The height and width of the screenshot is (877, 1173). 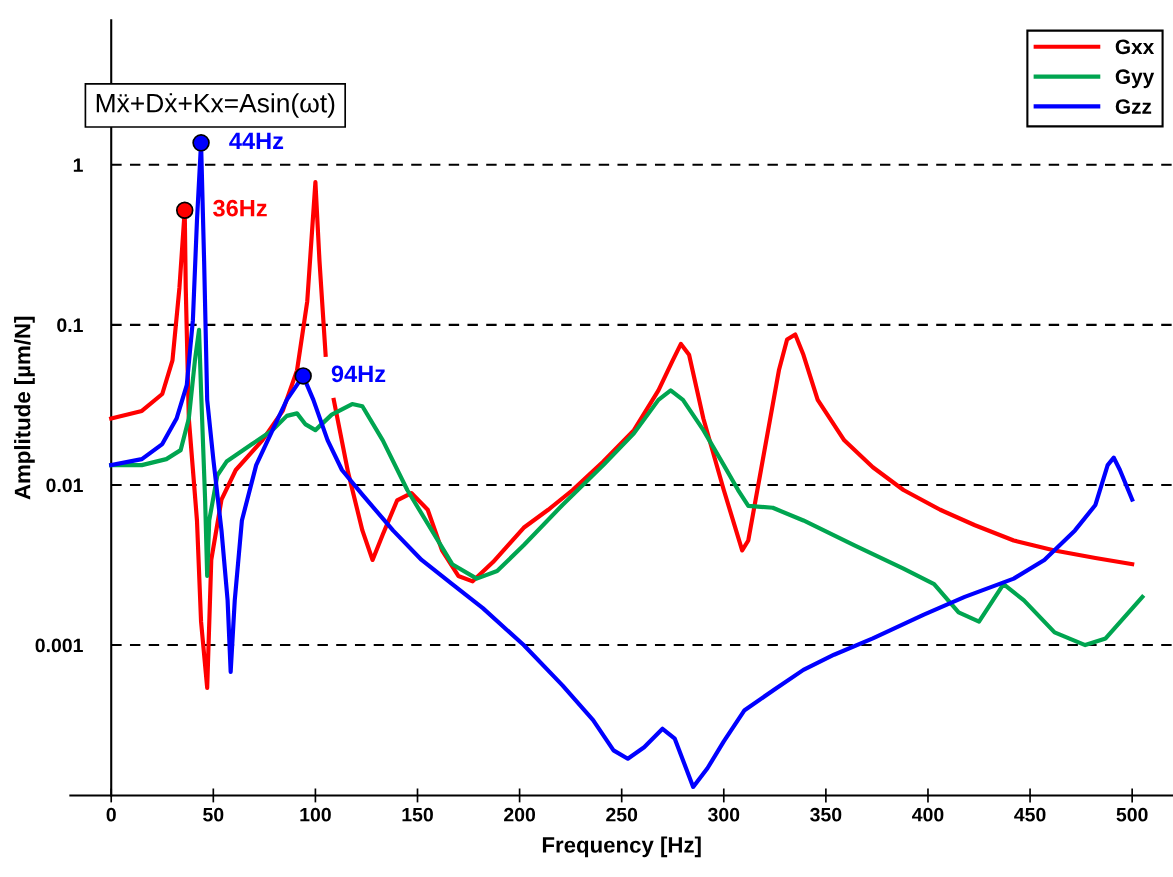 I want to click on y-axis-title: Amplitude [µm/N], so click(x=24, y=408).